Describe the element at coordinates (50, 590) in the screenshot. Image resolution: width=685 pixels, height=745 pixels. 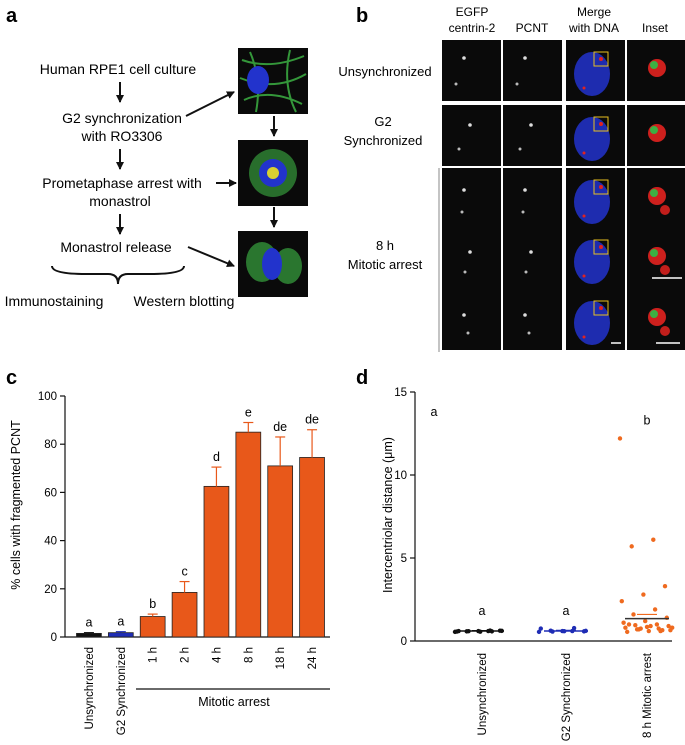
I see `chart-c-ytick-label: 20` at that location.